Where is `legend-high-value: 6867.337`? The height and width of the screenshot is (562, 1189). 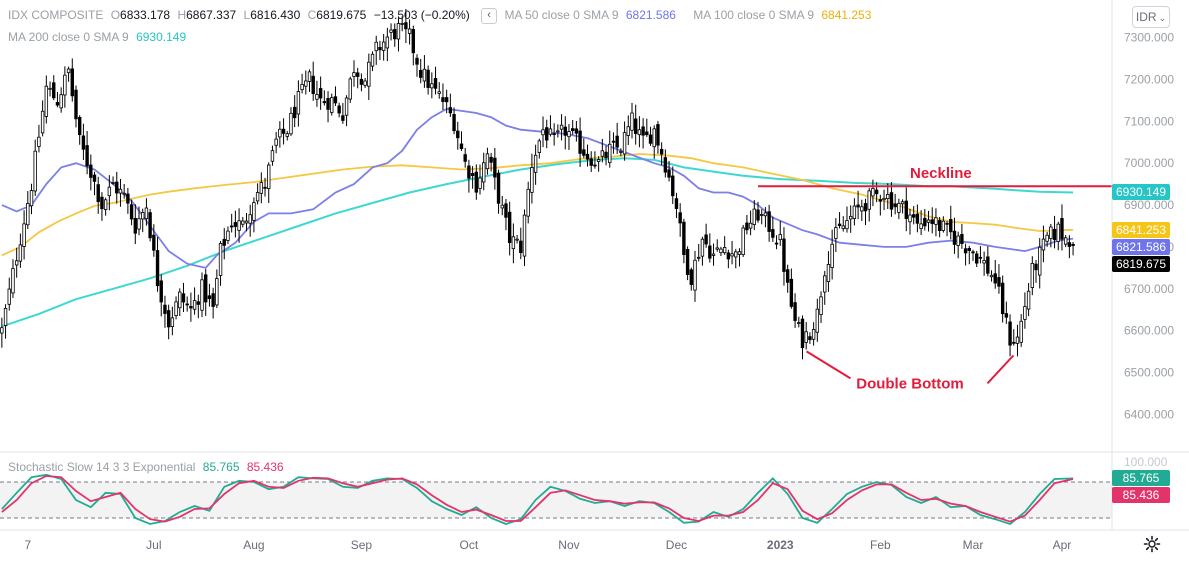 legend-high-value: 6867.337 is located at coordinates (211, 15).